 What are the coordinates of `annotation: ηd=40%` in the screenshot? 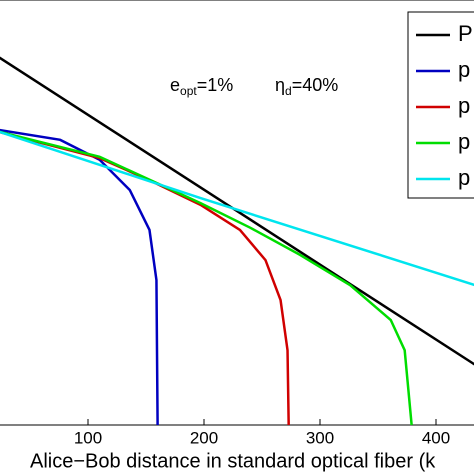 It's located at (306, 86).